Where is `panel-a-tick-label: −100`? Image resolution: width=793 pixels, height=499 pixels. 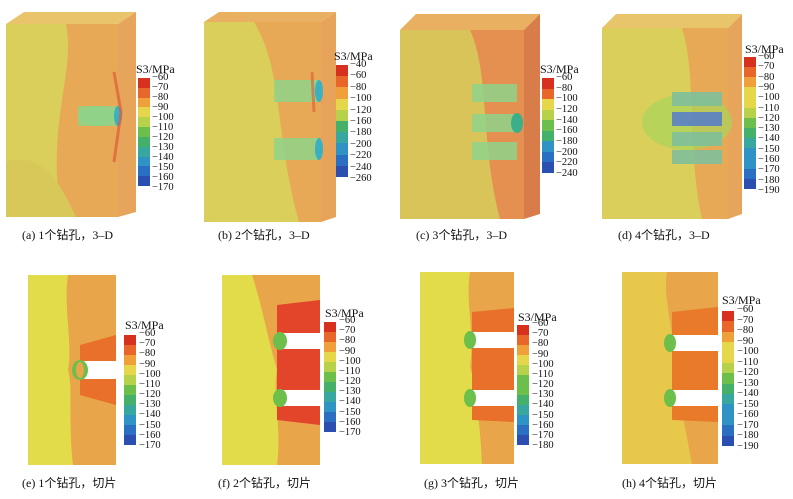
panel-a-tick-label: −100 is located at coordinates (163, 117).